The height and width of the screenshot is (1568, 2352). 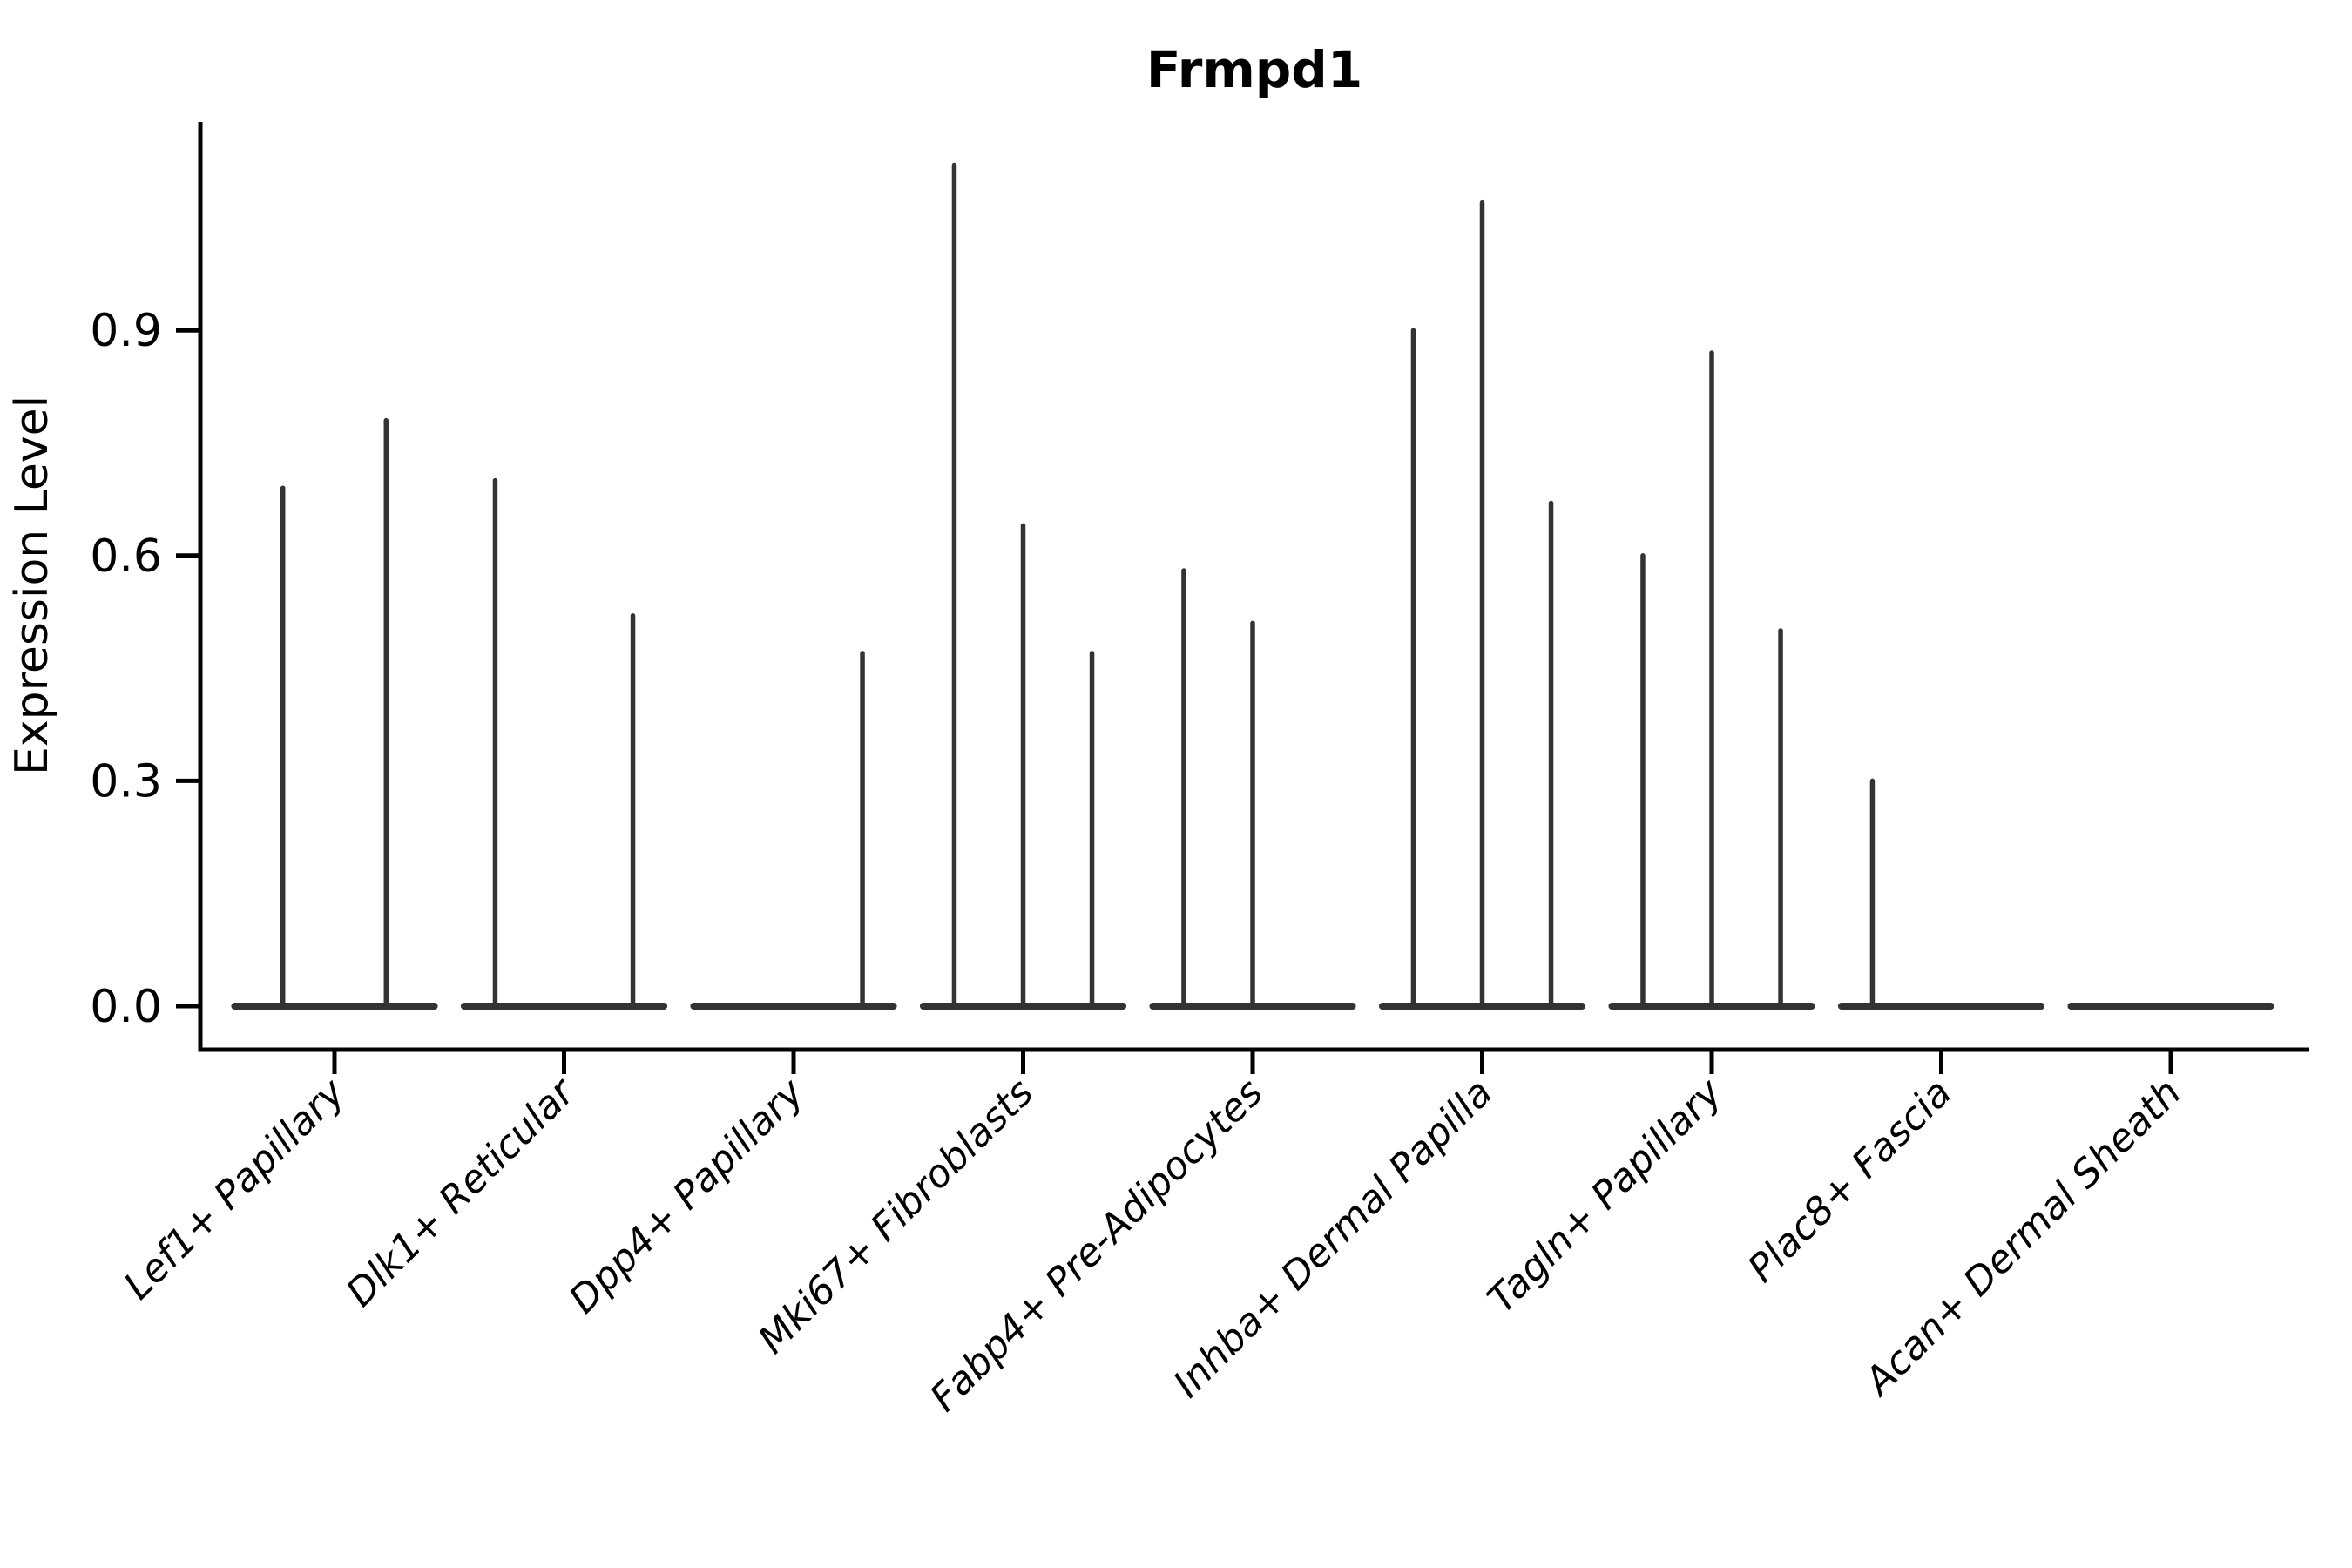 What do you see at coordinates (32, 585) in the screenshot?
I see `y-axis-label: Expression Level` at bounding box center [32, 585].